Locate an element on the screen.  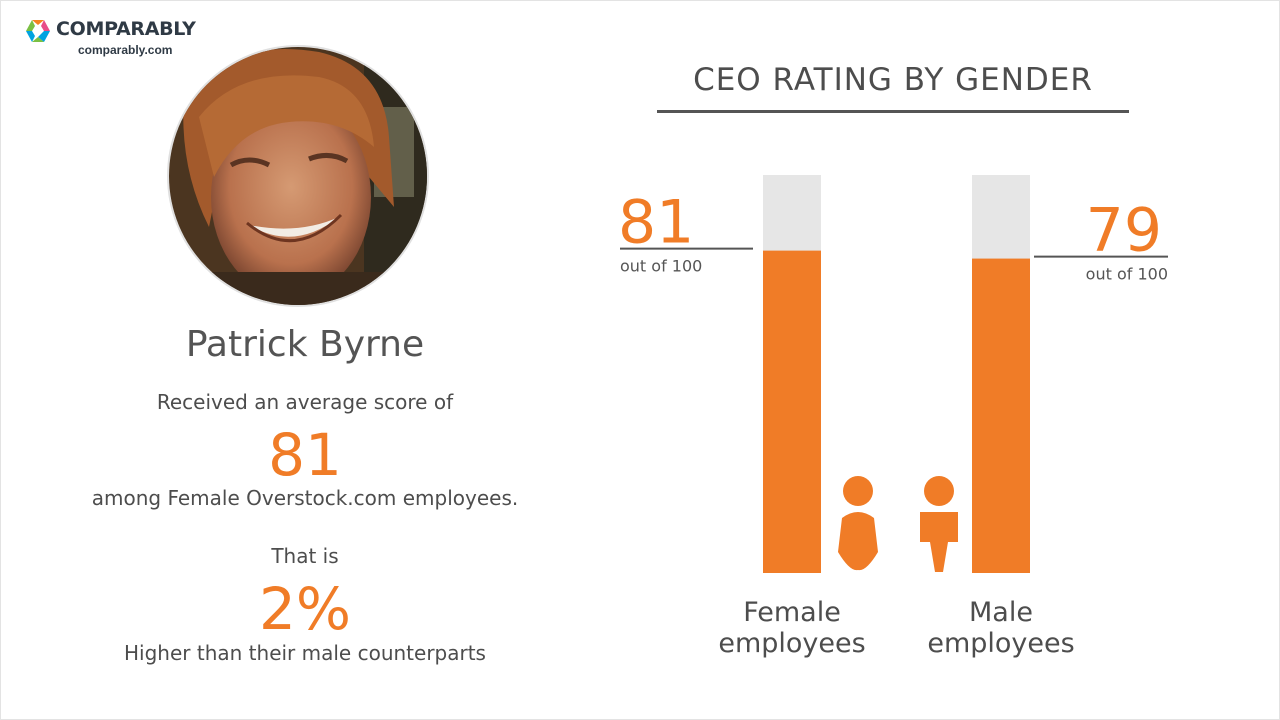
category-label-female-line1: Female is located at coordinates (792, 612).